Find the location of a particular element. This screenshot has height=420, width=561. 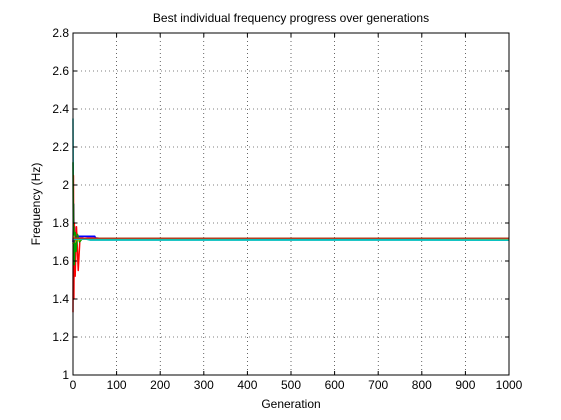

x-tick-labels: 0 100 200 300 400 500 600 700 800 900 1000 is located at coordinates (296, 385).